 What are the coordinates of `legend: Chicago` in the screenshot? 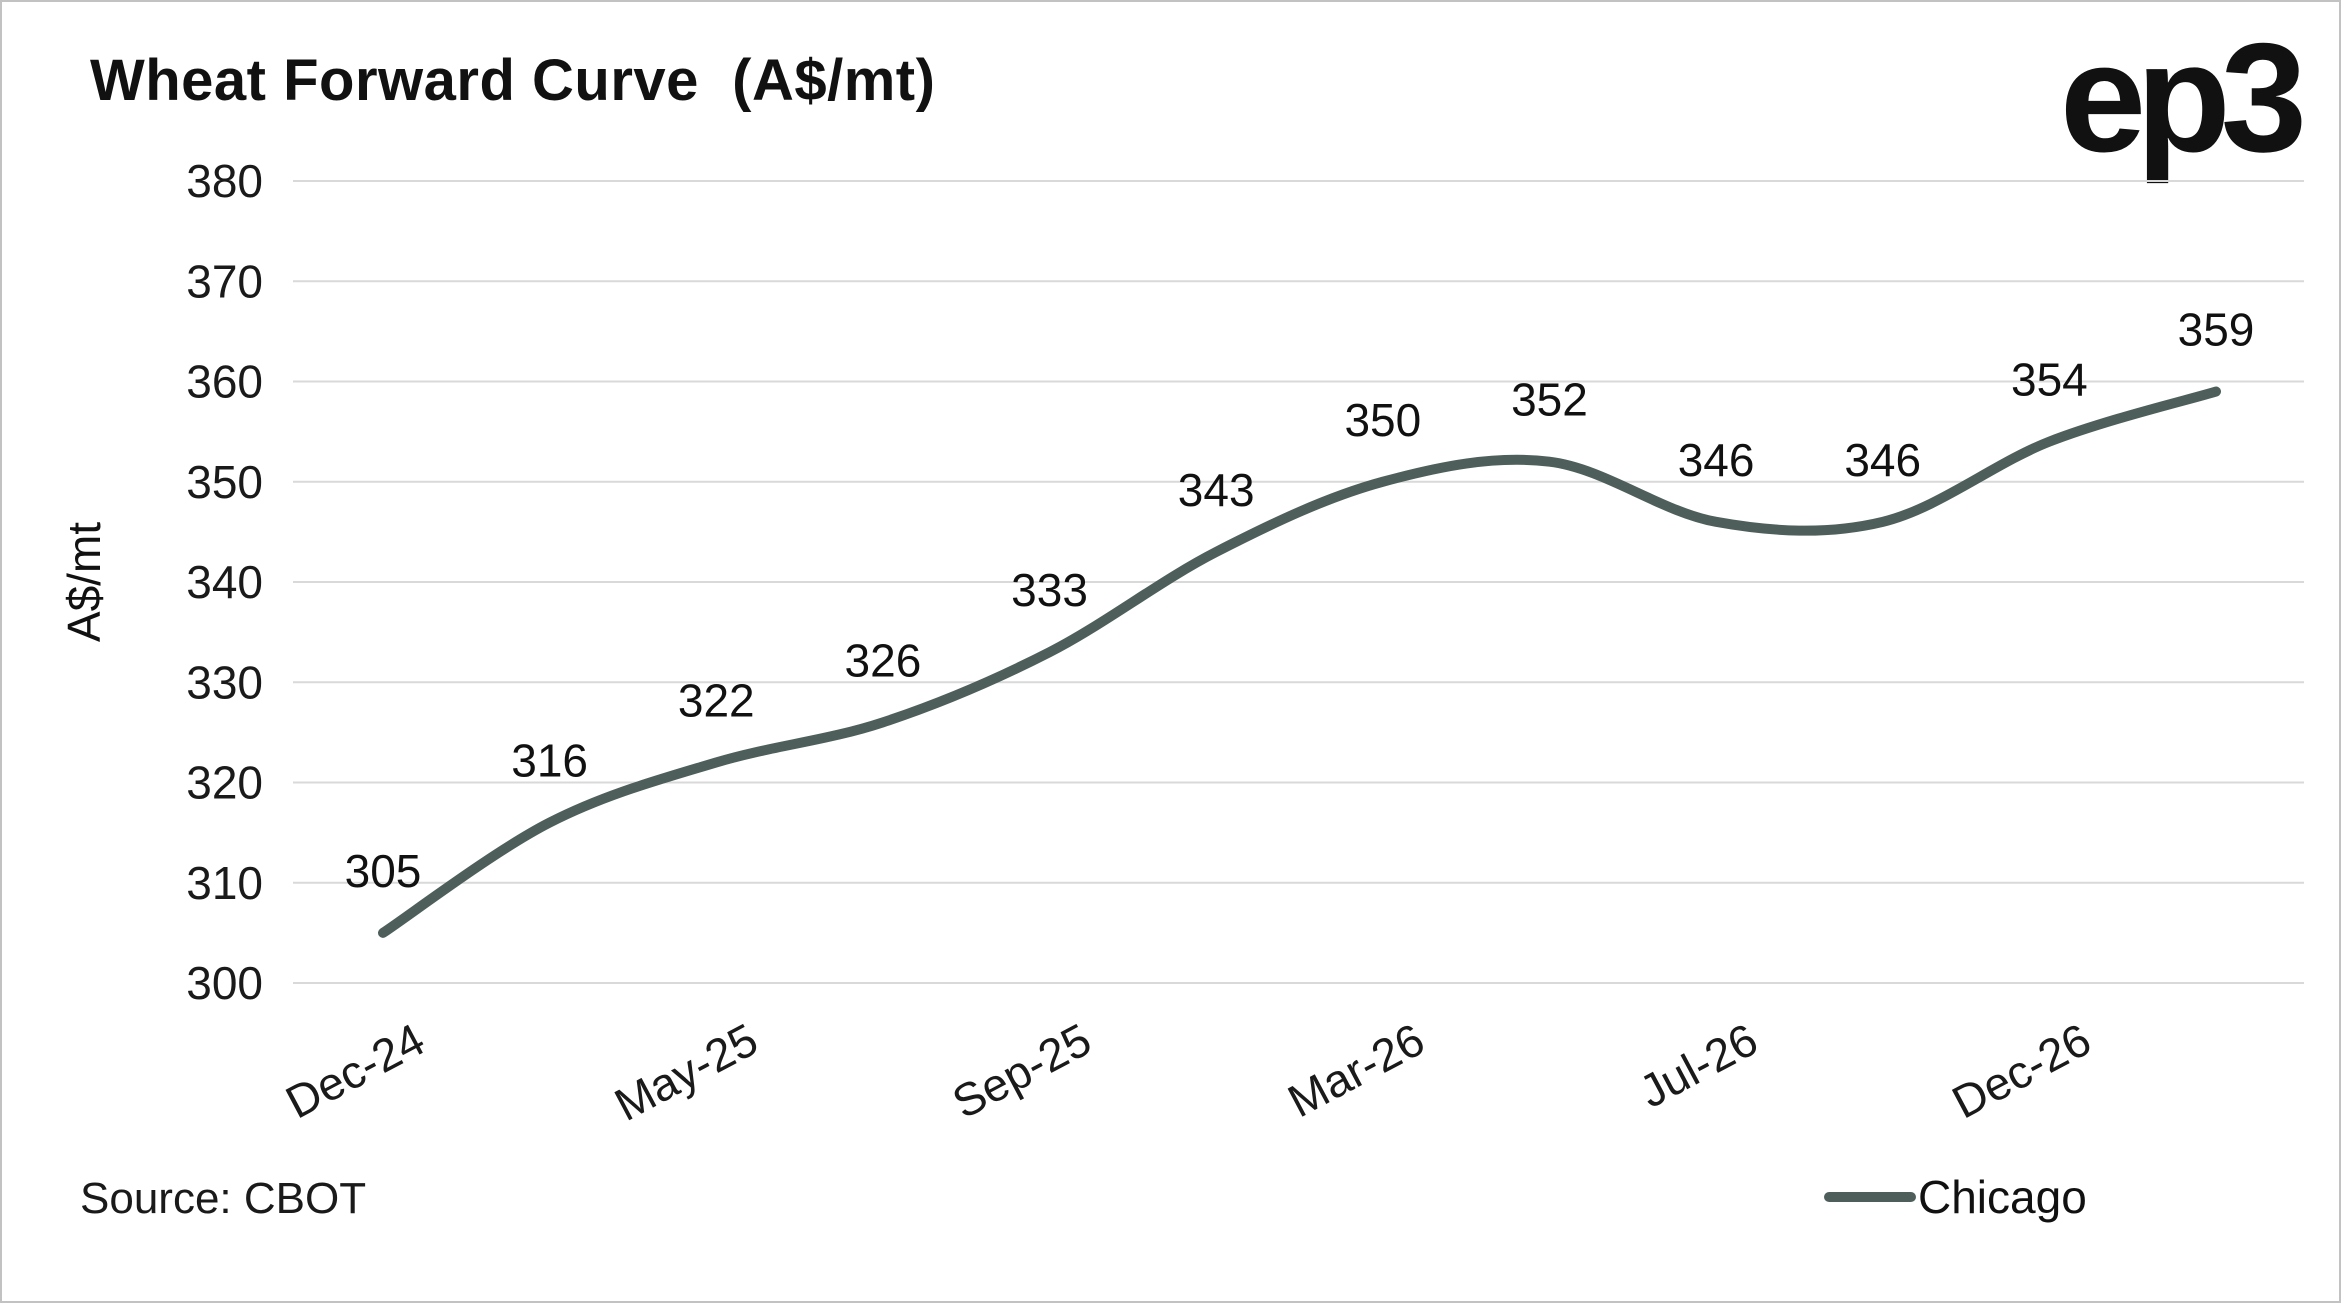 It's located at (1955, 1197).